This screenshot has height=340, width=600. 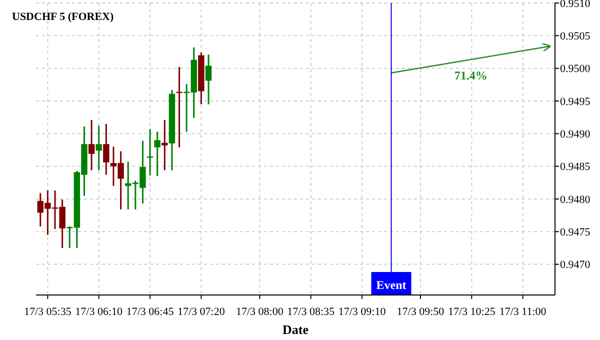 What do you see at coordinates (260, 312) in the screenshot?
I see `x-tick-label: 17/3 08:00` at bounding box center [260, 312].